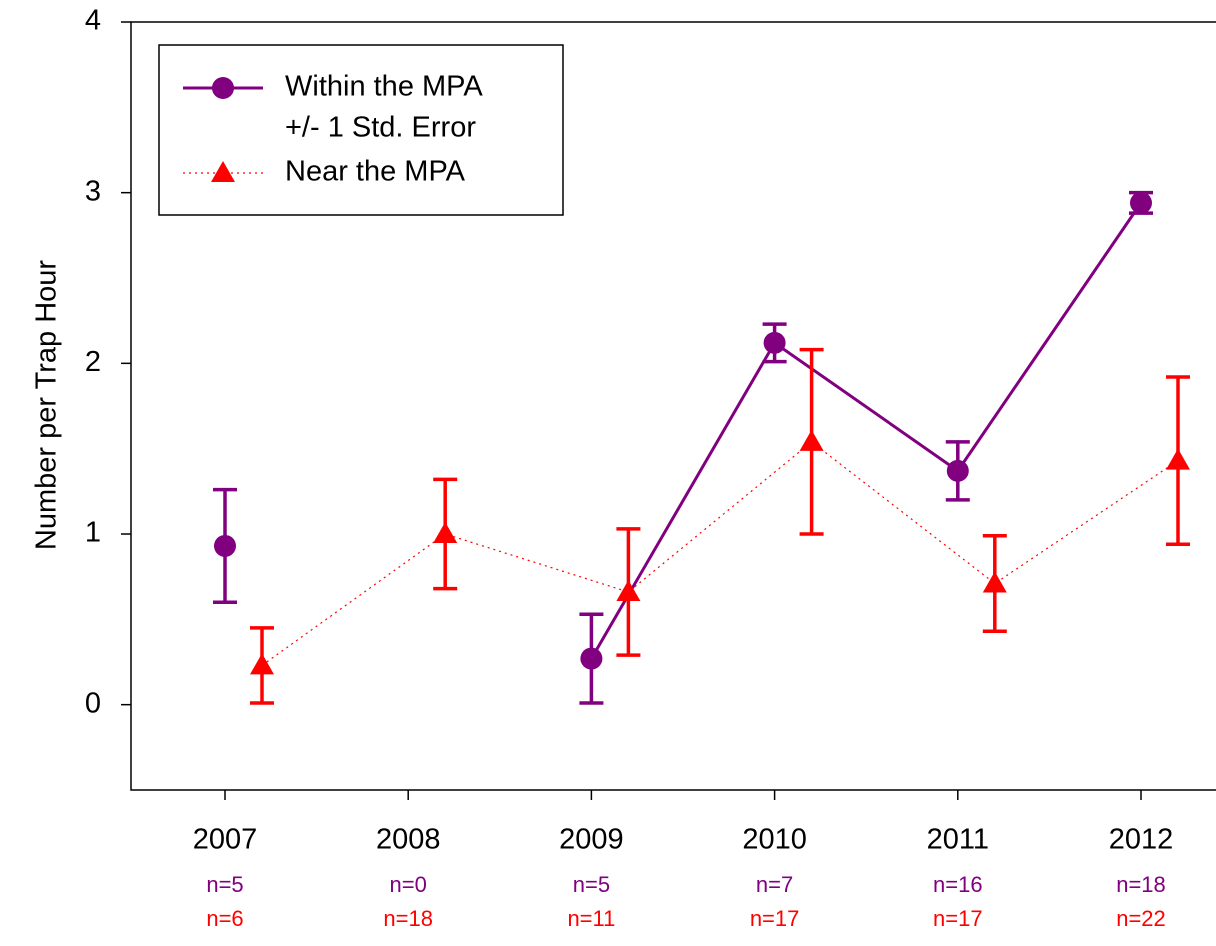  What do you see at coordinates (591, 918) in the screenshot?
I see `sample-size-label: n=11` at bounding box center [591, 918].